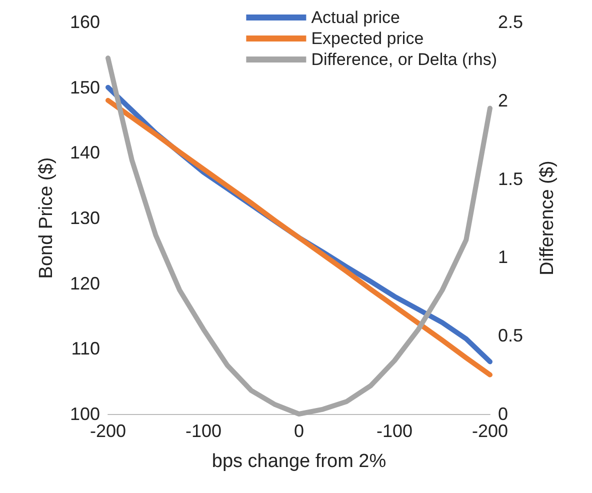 This screenshot has width=592, height=493. I want to click on y-axis-title: Bond Price ($), so click(46, 218).